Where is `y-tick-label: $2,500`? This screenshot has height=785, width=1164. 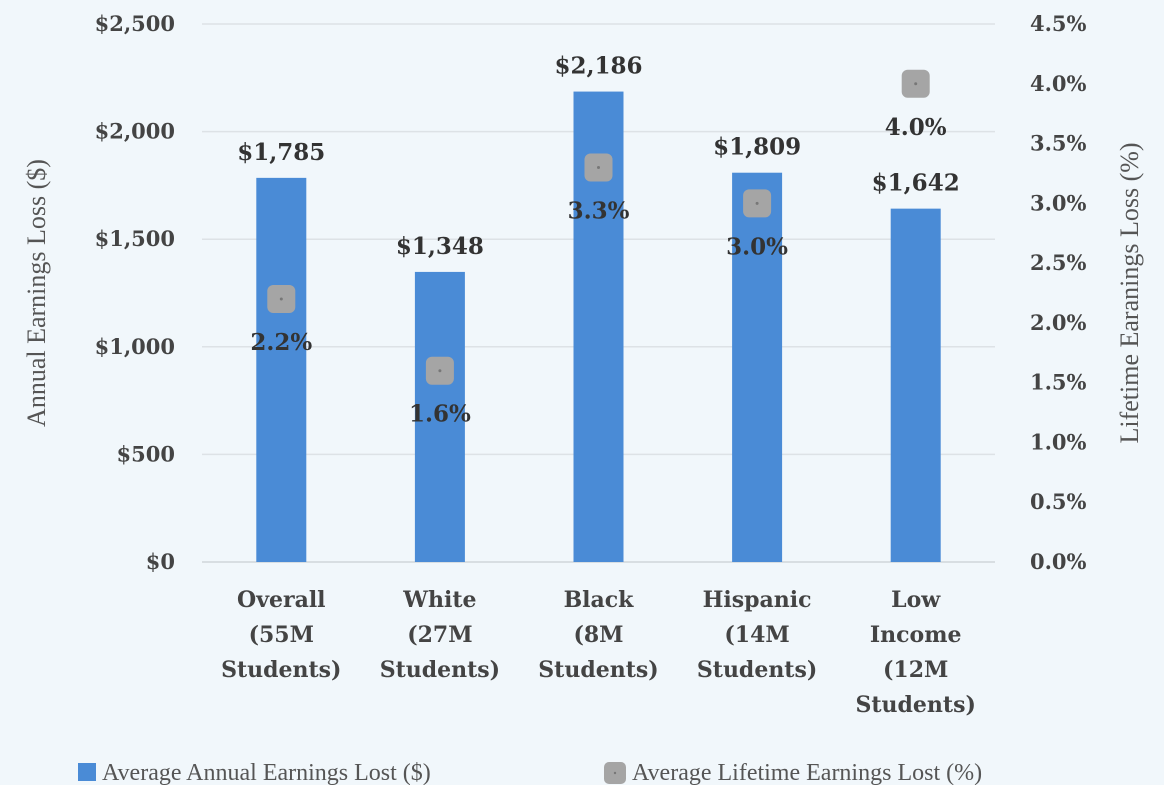
y-tick-label: $2,500 is located at coordinates (135, 23).